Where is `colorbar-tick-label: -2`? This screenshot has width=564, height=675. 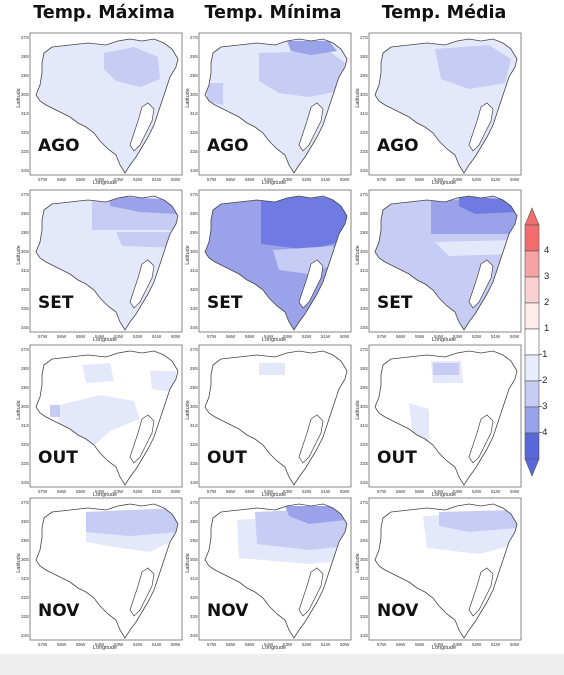 colorbar-tick-label: -2 is located at coordinates (543, 380).